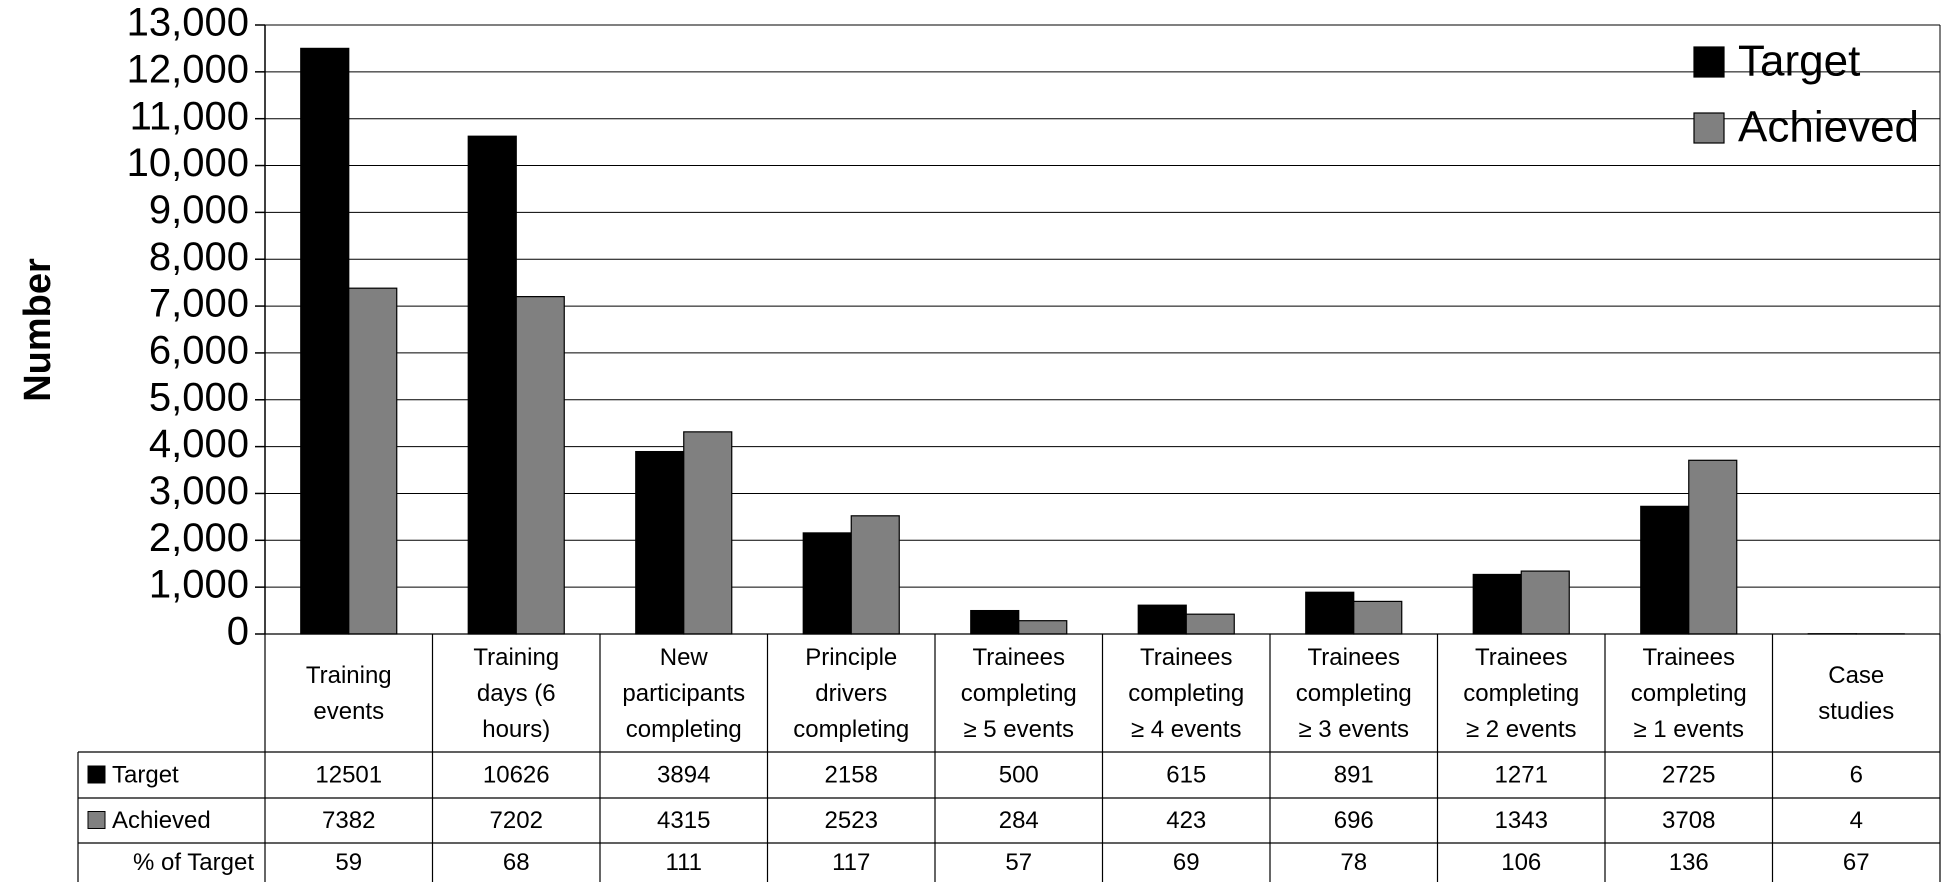 Image resolution: width=1948 pixels, height=882 pixels. Describe the element at coordinates (1709, 62) in the screenshot. I see `legend-key-target` at that location.